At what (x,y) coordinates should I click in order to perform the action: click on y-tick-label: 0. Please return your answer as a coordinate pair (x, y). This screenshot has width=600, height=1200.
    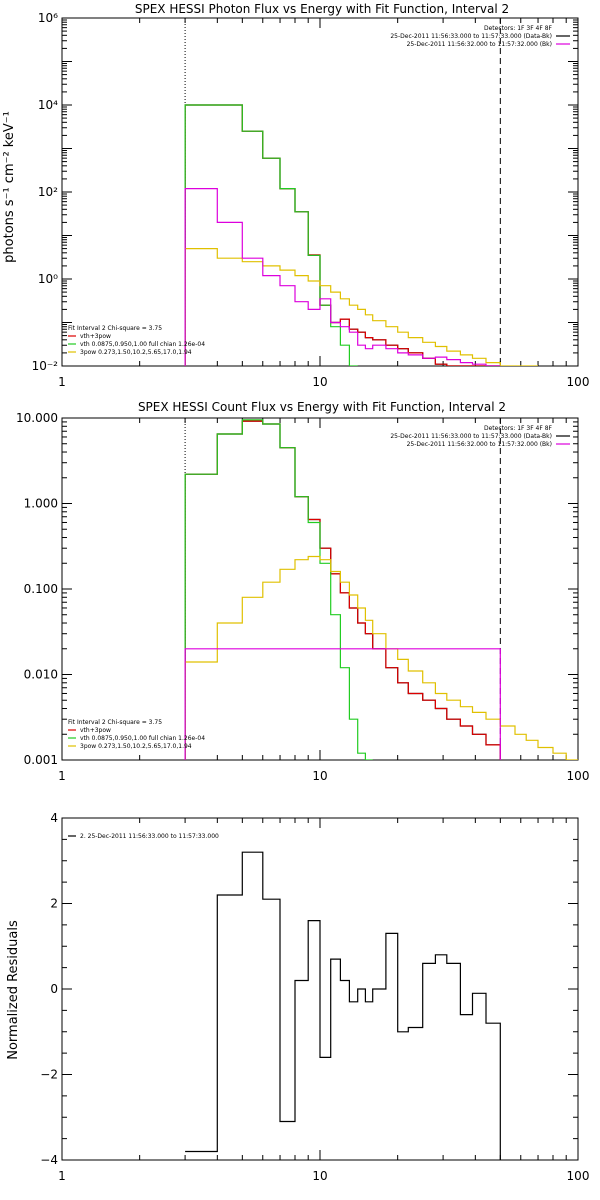
    Looking at the image, I should click on (54, 989).